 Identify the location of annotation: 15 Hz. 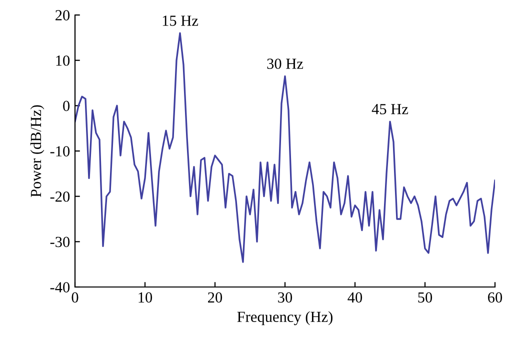
(180, 21).